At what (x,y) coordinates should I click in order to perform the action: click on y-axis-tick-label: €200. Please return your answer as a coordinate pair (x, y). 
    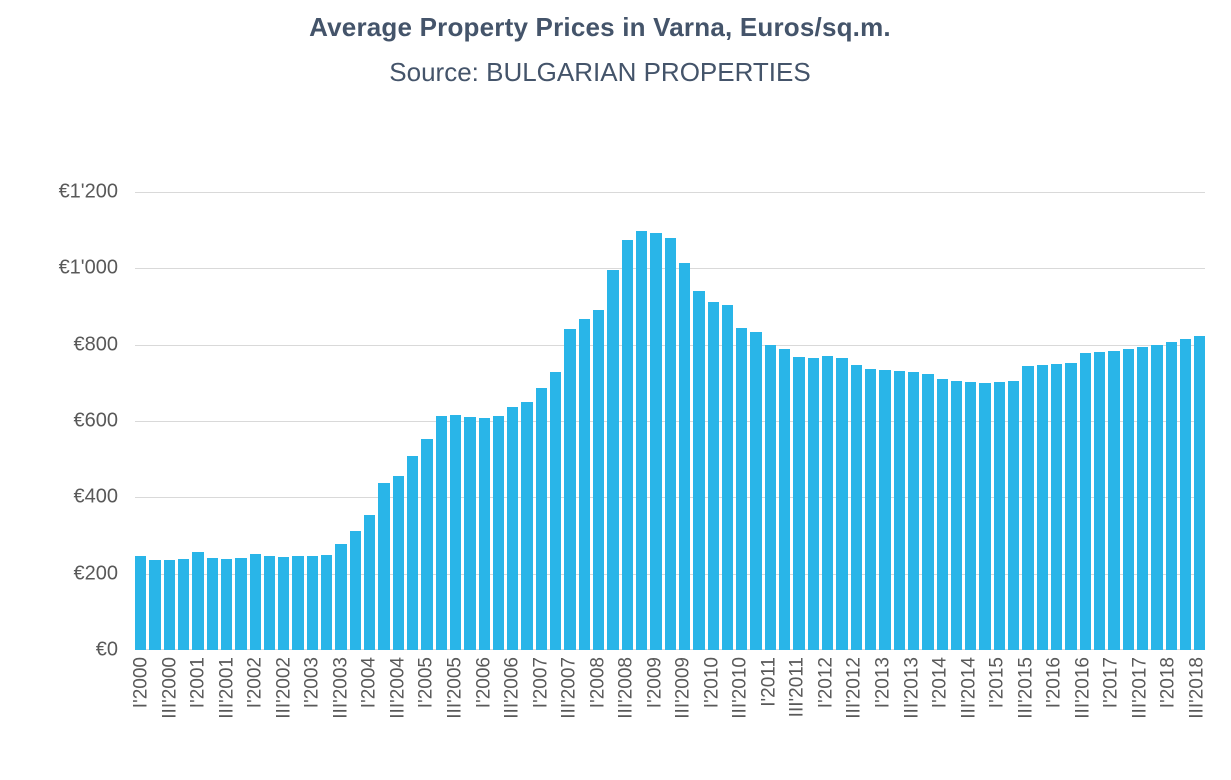
    Looking at the image, I should click on (96, 573).